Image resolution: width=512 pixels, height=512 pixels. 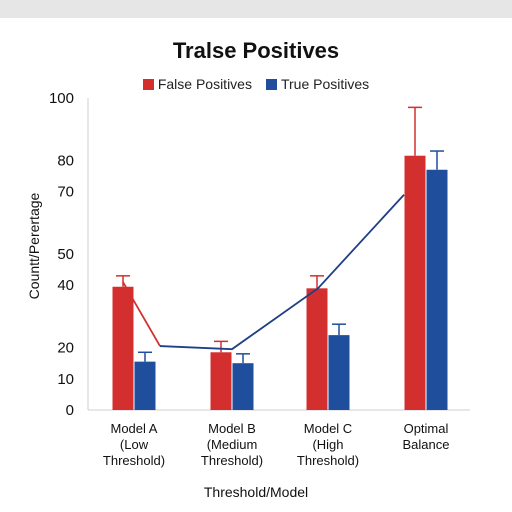 What do you see at coordinates (61, 98) in the screenshot?
I see `y-tick-label-7: 100` at bounding box center [61, 98].